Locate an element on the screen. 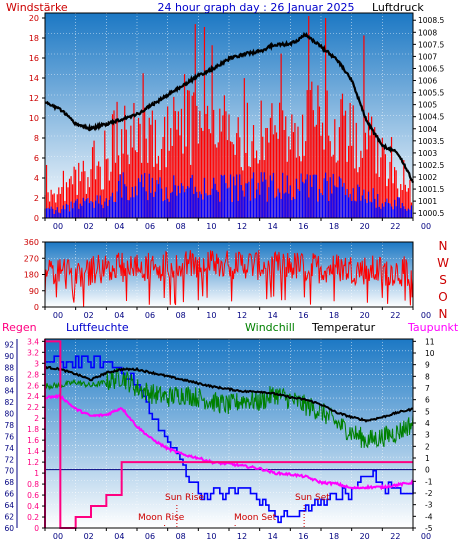  direction-x-tick-label: 20 is located at coordinates (365, 315).